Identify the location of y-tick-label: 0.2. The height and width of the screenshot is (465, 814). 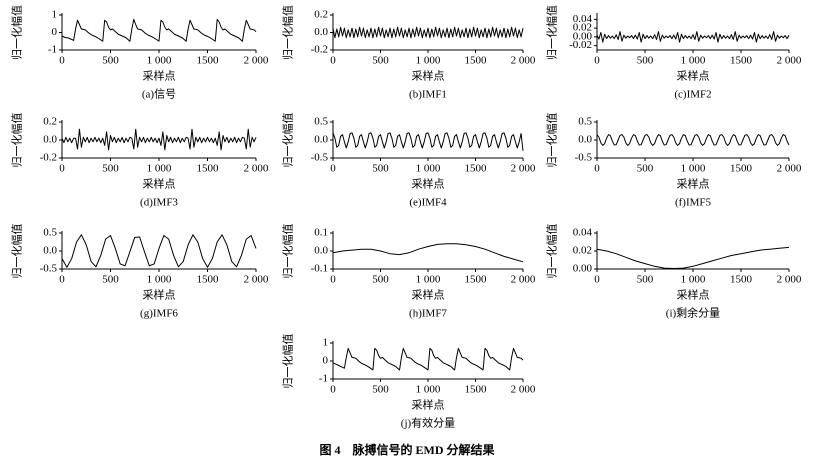
(50, 122).